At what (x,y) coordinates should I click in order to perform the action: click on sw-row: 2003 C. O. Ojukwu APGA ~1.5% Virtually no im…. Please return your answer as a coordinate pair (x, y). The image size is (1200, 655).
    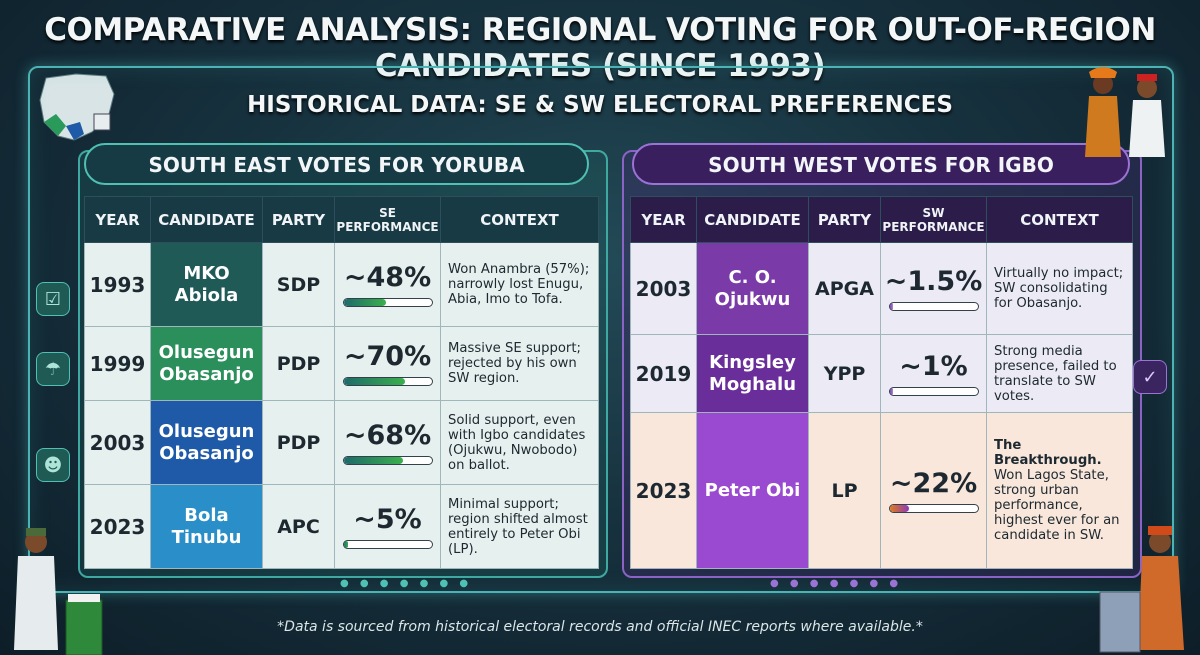
    Looking at the image, I should click on (881, 288).